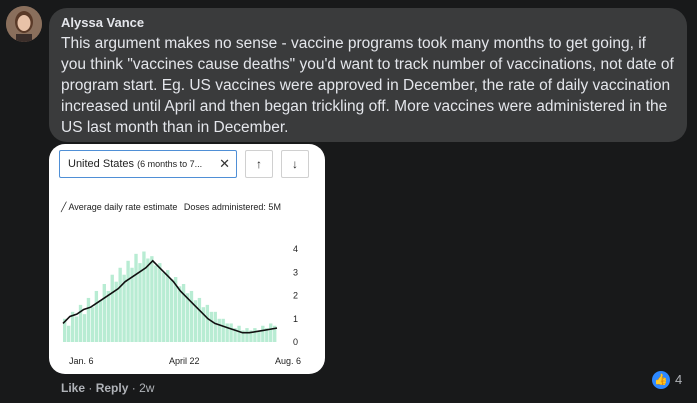 The height and width of the screenshot is (403, 697). Describe the element at coordinates (147, 388) in the screenshot. I see `comment-age: 2w` at that location.